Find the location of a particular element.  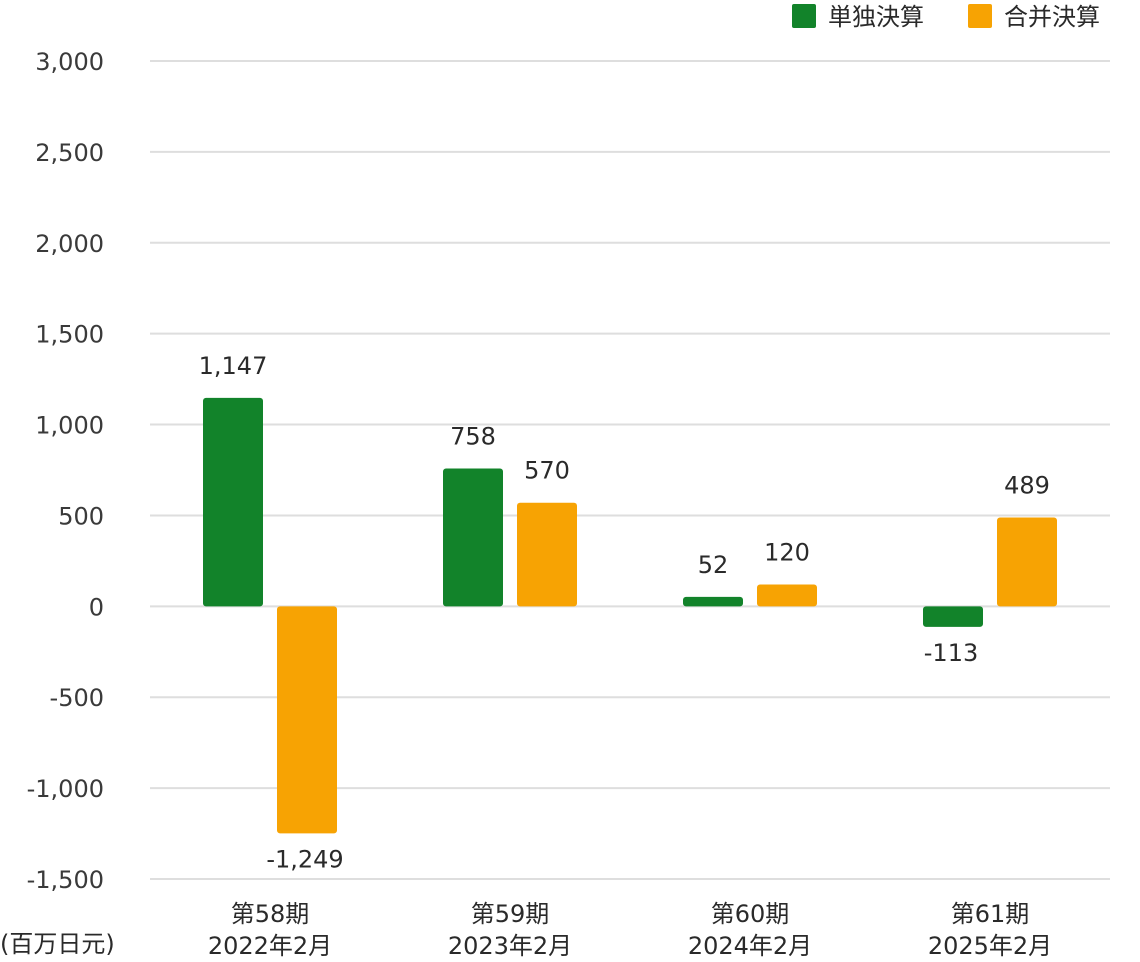

y-tick-label: -1,000 is located at coordinates (65, 789).